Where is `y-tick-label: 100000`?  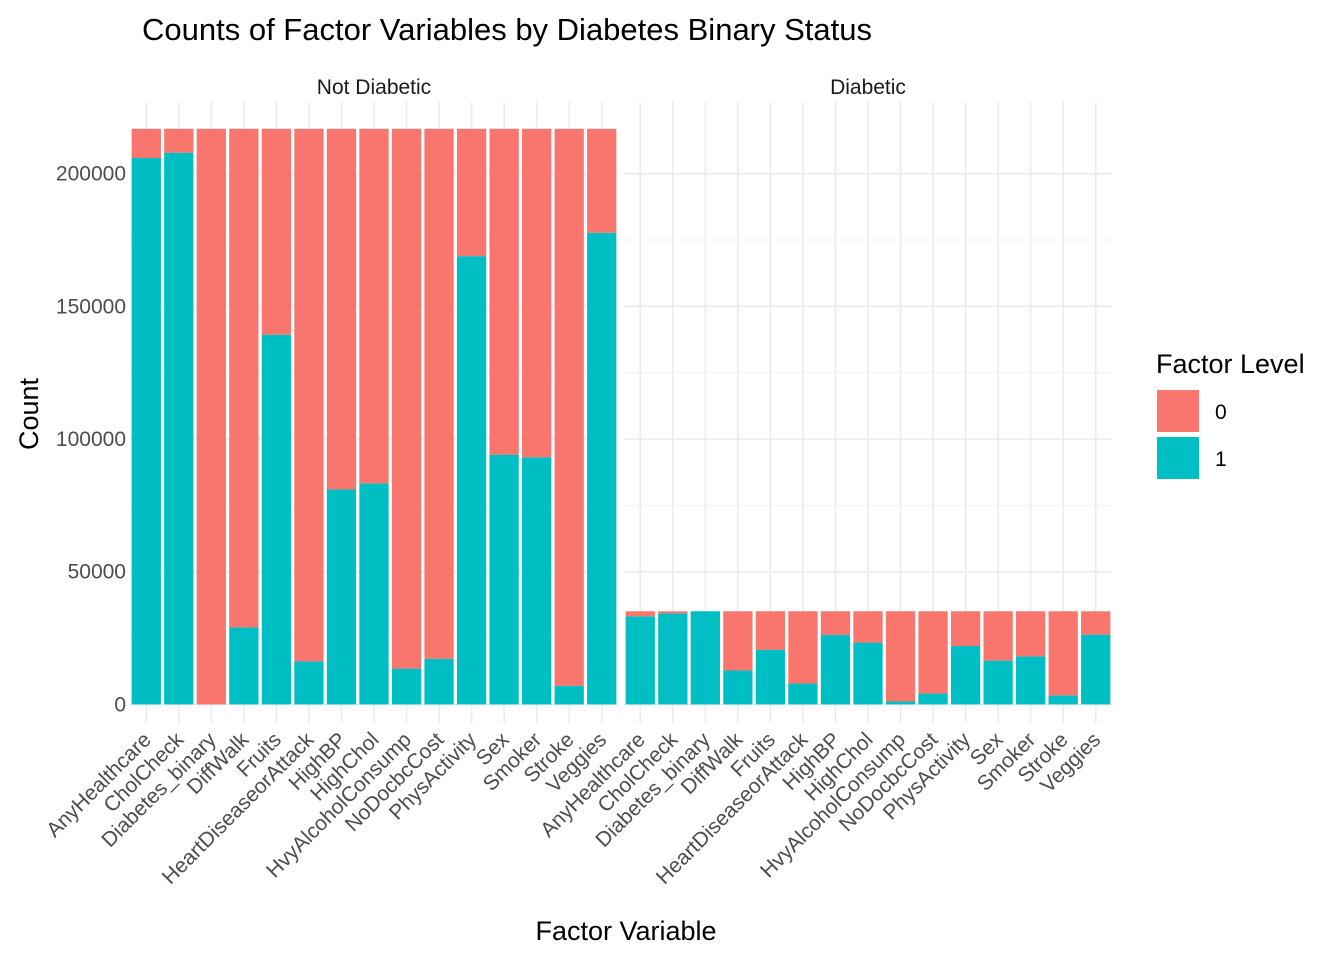 y-tick-label: 100000 is located at coordinates (91, 439).